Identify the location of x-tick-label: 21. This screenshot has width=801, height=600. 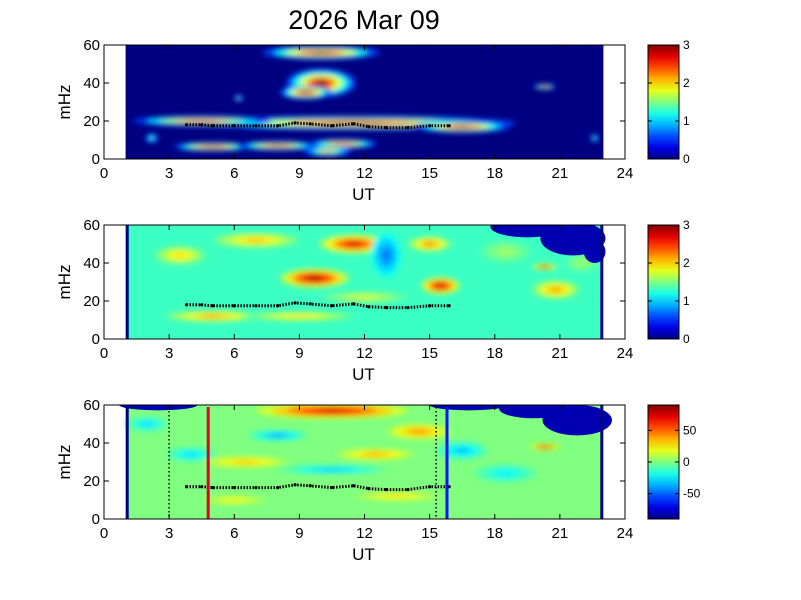
(560, 353).